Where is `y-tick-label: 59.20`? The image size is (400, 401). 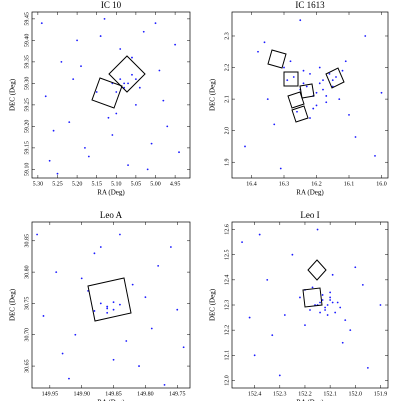 y-tick-label: 59.20 is located at coordinates (27, 127).